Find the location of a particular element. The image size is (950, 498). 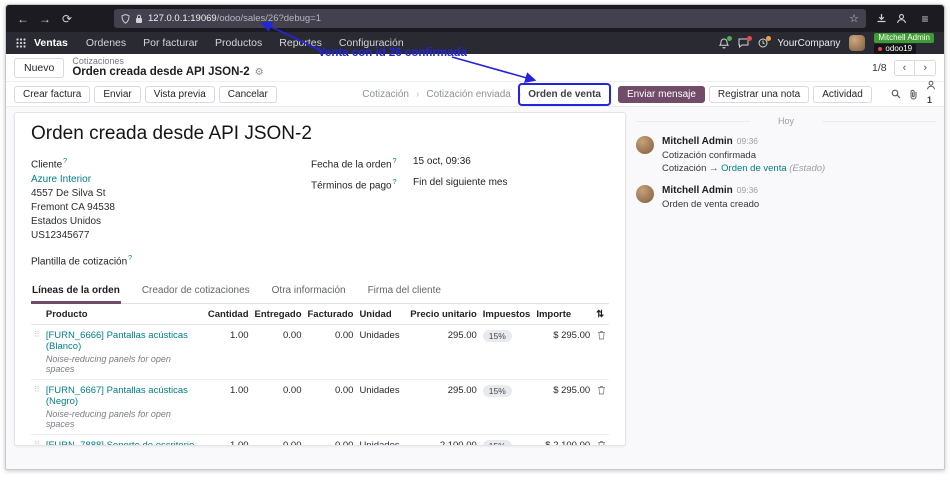

menu-icon: ≡ is located at coordinates (925, 18).